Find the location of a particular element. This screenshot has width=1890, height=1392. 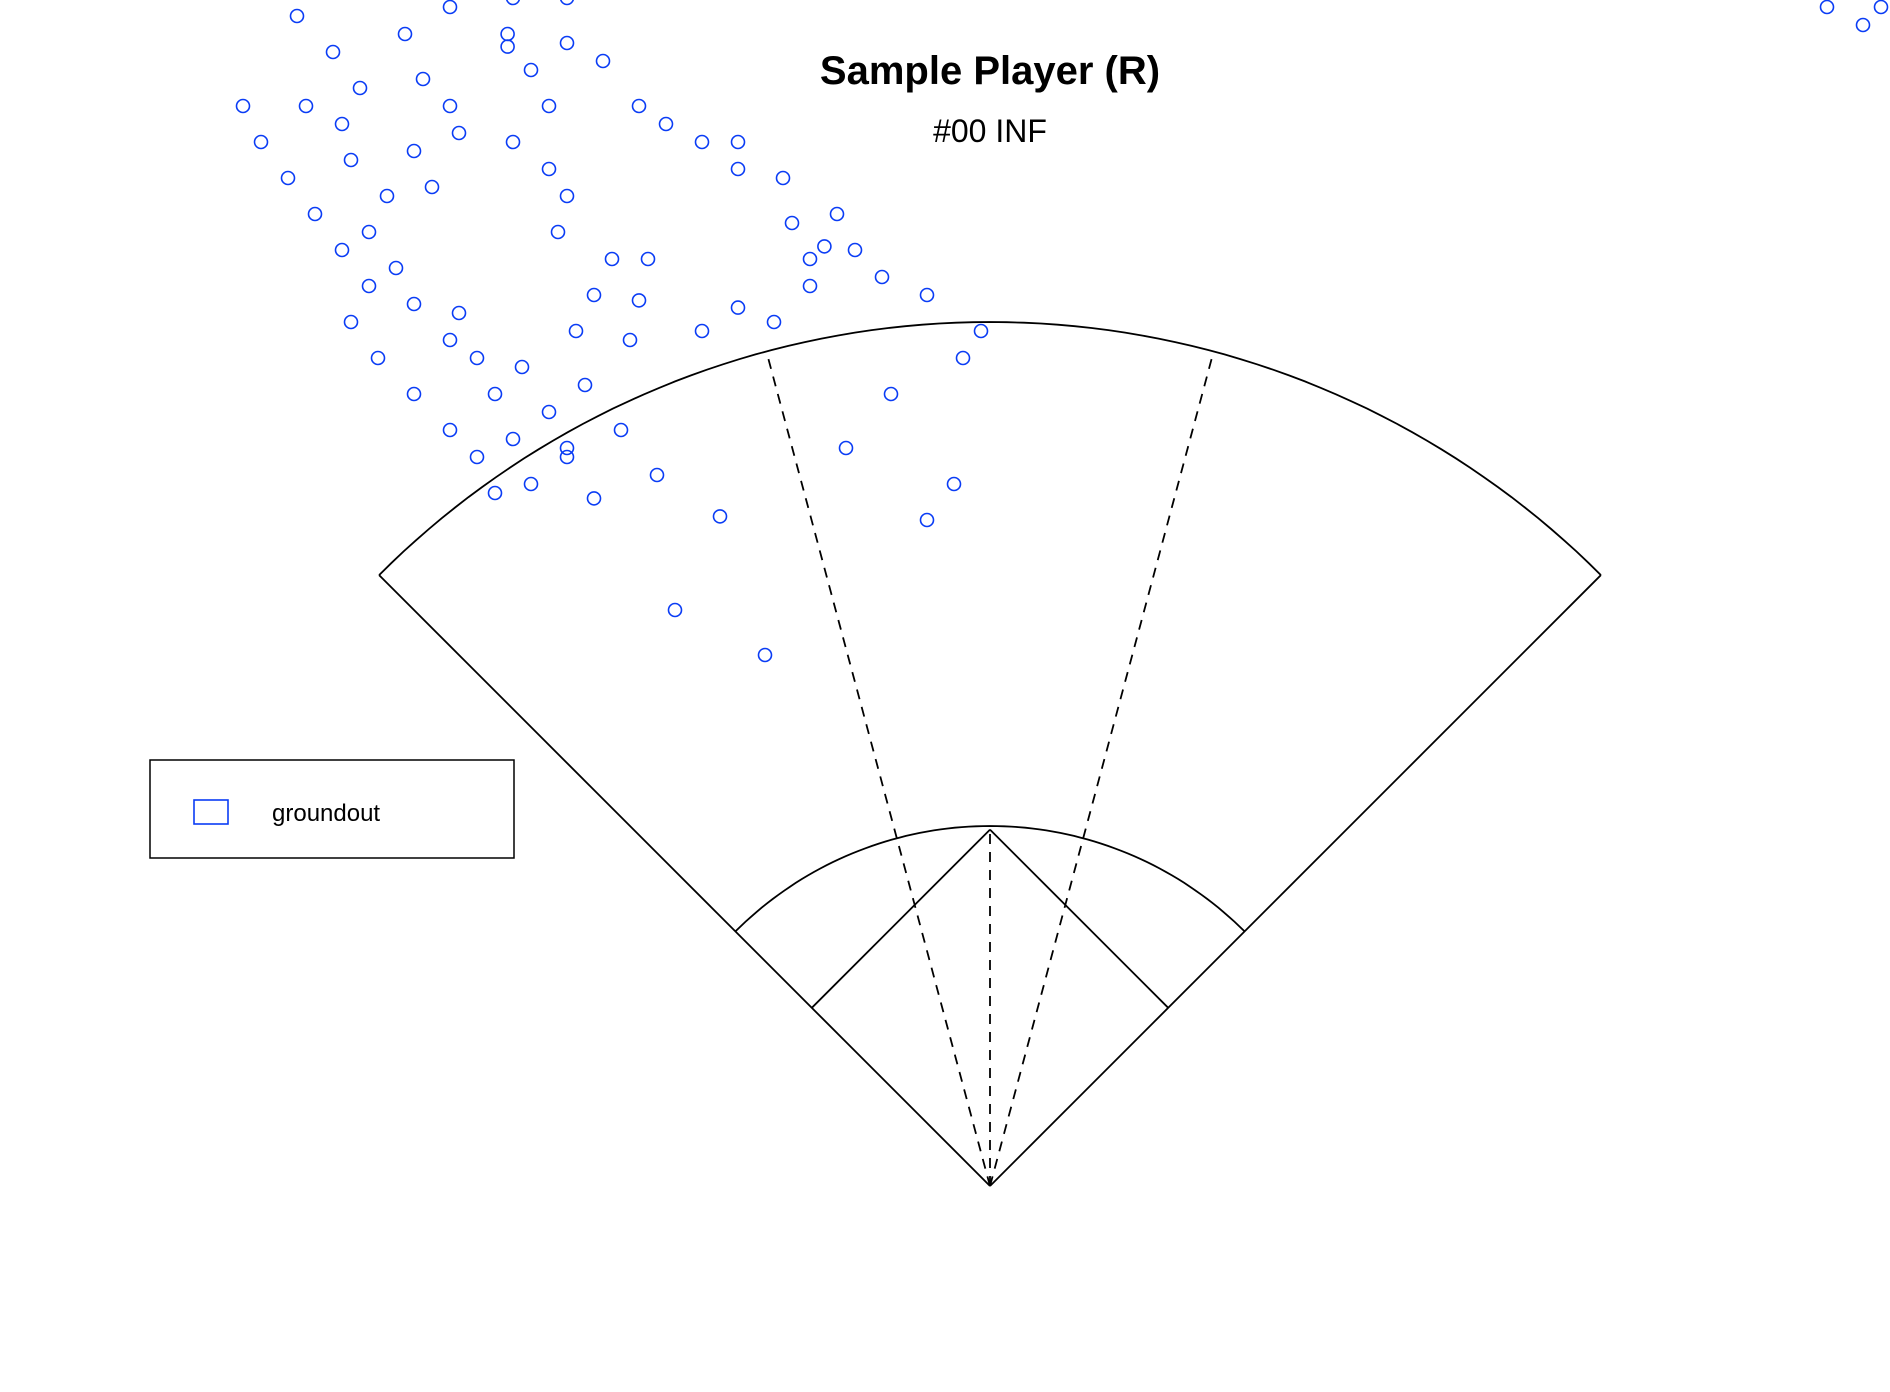

infield-grass-arc is located at coordinates (990, 879).